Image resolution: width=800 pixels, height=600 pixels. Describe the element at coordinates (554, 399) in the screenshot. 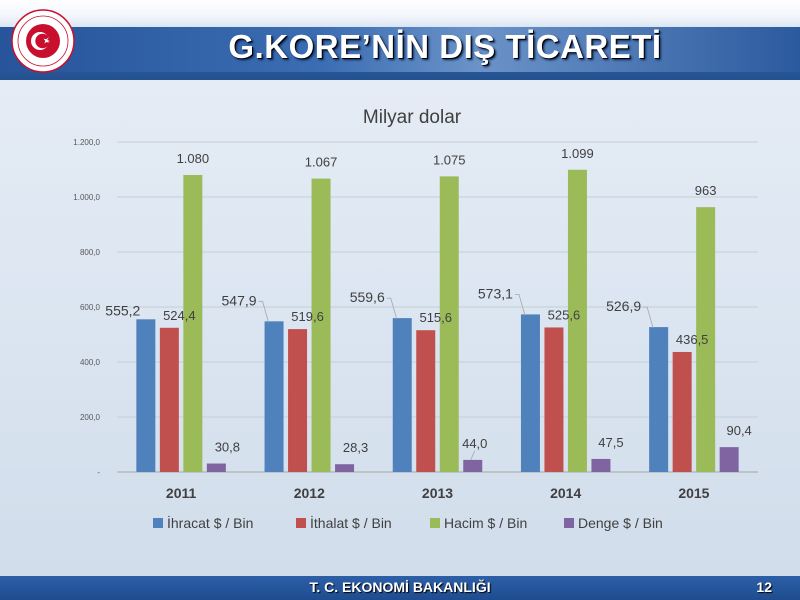

I see `bar-ithalat-2014` at that location.